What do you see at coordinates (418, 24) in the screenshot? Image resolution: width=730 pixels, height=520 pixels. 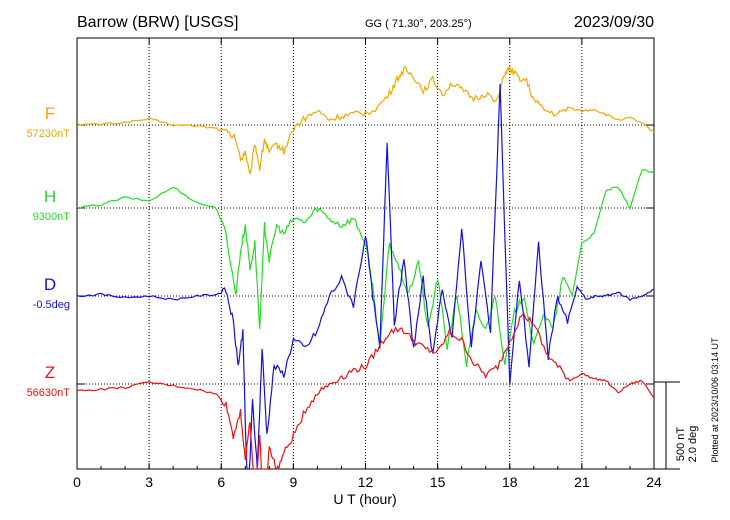 I see `station-coordinates: GG ( 71.30°, 203.25°)` at bounding box center [418, 24].